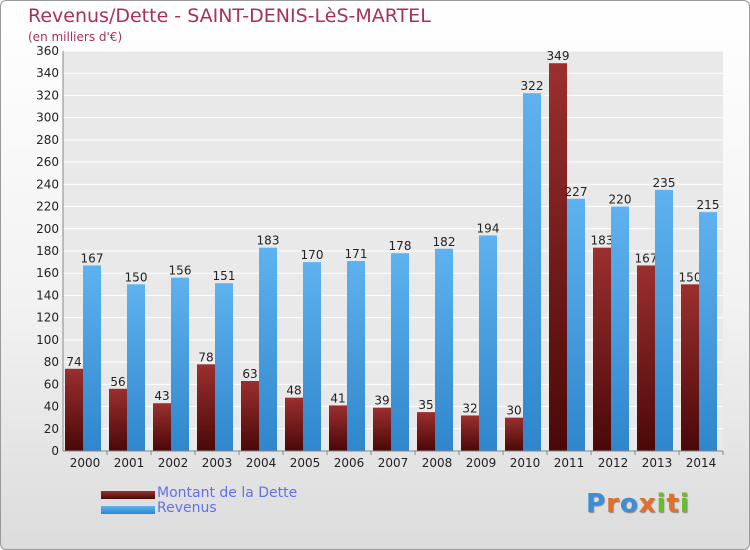 The image size is (750, 550). Describe the element at coordinates (400, 246) in the screenshot. I see `data-label-revenue: 178` at that location.